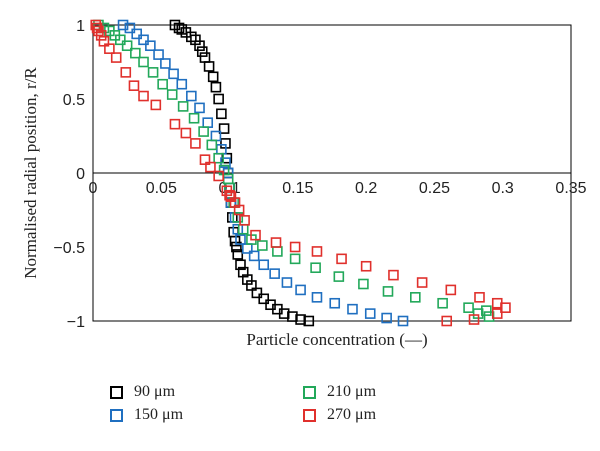 The image size is (600, 451). Describe the element at coordinates (76, 322) in the screenshot. I see `y-tick-label: −1` at that location.